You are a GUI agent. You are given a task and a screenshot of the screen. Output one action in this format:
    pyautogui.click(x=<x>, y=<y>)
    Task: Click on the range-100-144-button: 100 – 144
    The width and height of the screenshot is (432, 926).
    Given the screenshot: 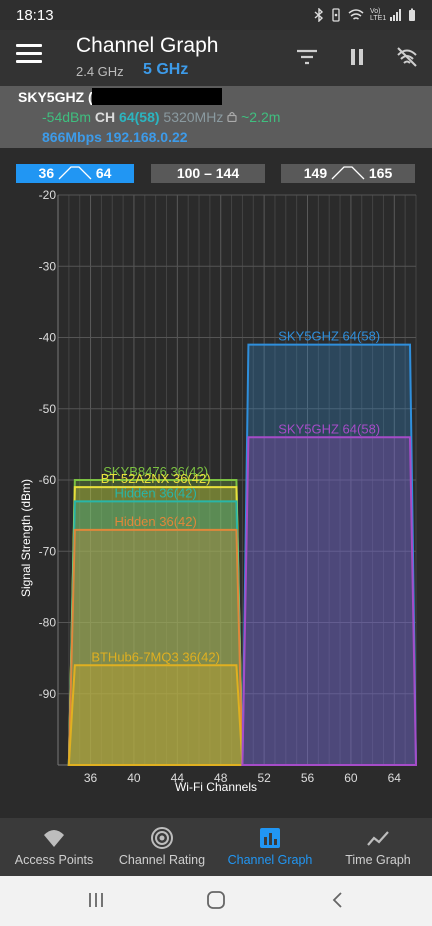 What is the action you would take?
    pyautogui.click(x=208, y=173)
    